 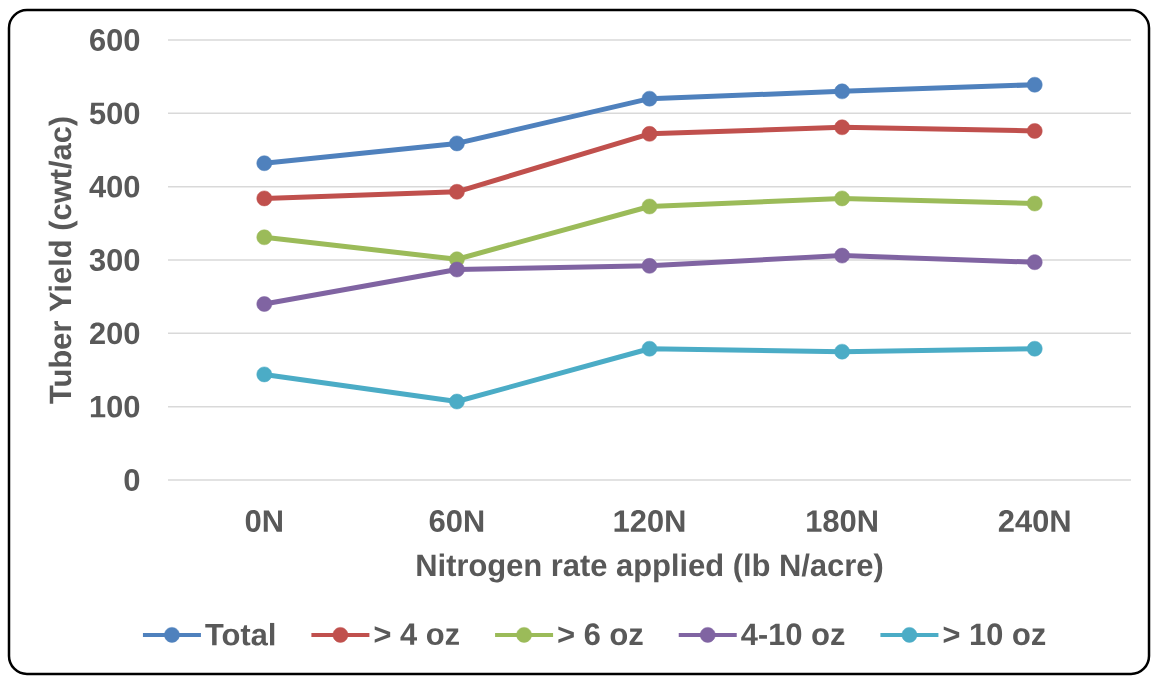 What do you see at coordinates (600, 634) in the screenshot?
I see `legend-label: > 6 oz` at bounding box center [600, 634].